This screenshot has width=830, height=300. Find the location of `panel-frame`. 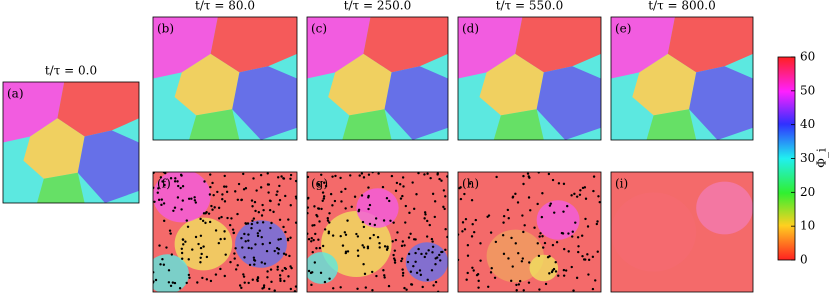

panel-frame is located at coordinates (682, 78).